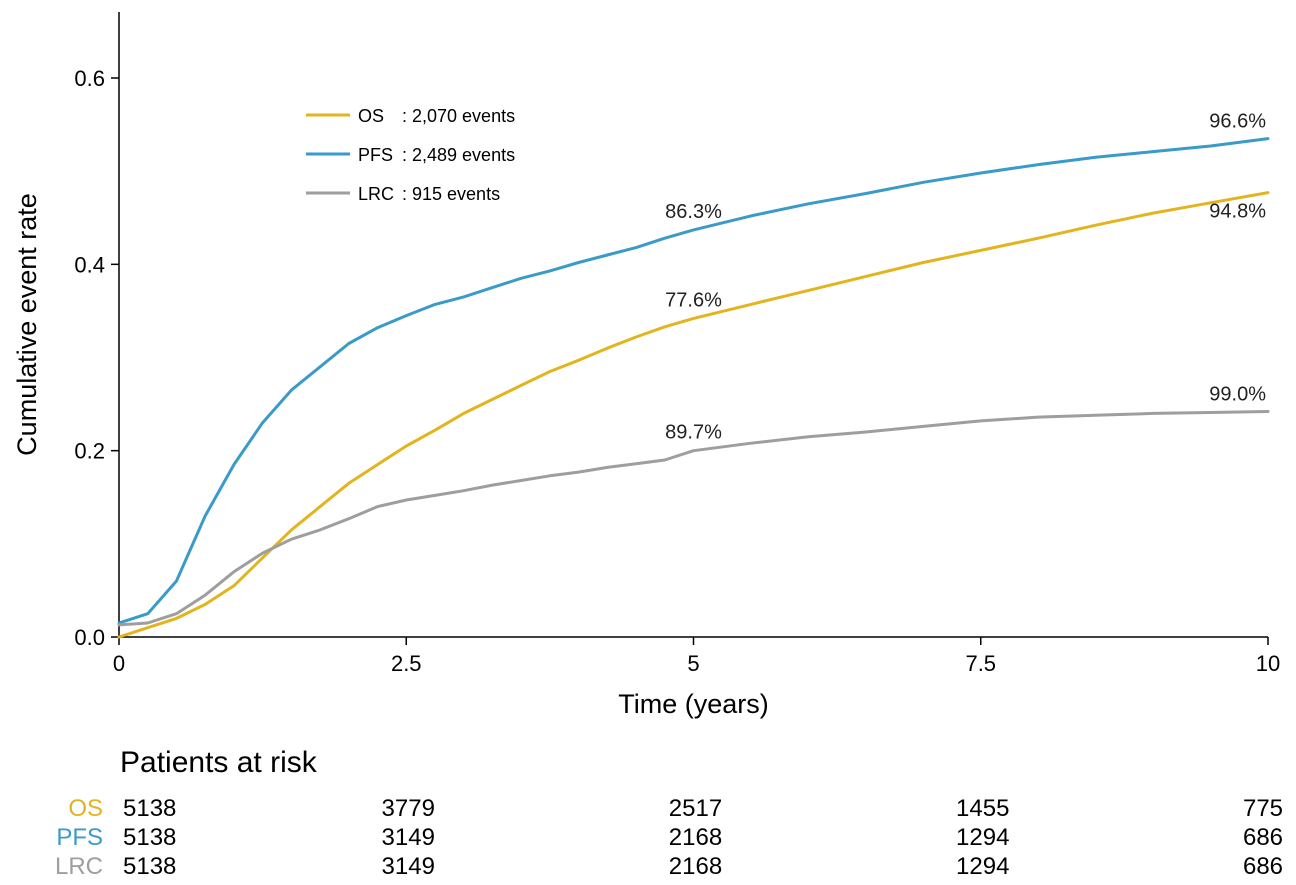 The height and width of the screenshot is (885, 1296). Describe the element at coordinates (408, 808) in the screenshot. I see `risk-cell: 3779` at that location.